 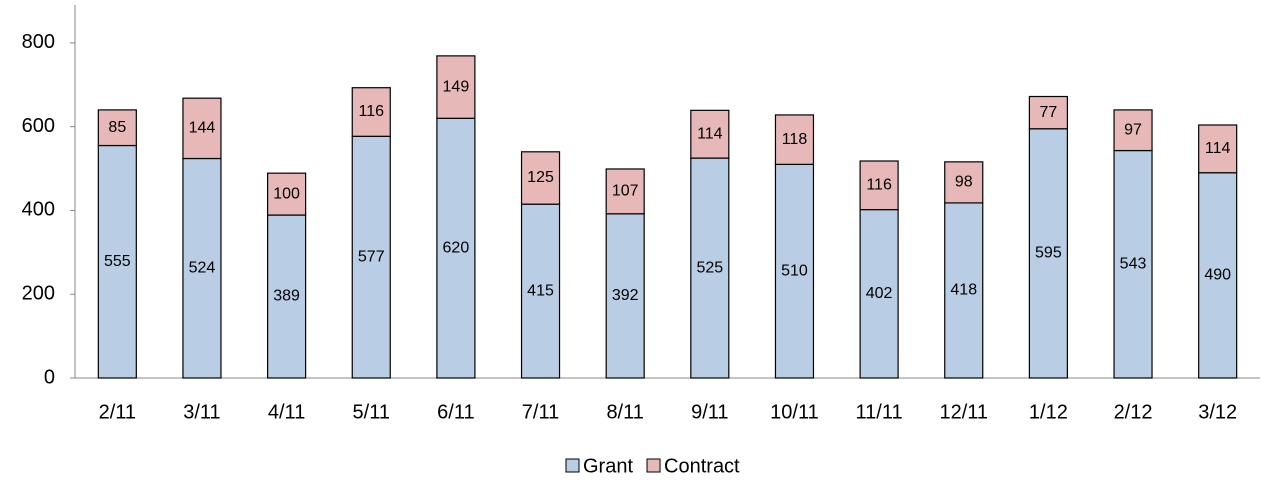 I want to click on data-label: 389, so click(x=286, y=296).